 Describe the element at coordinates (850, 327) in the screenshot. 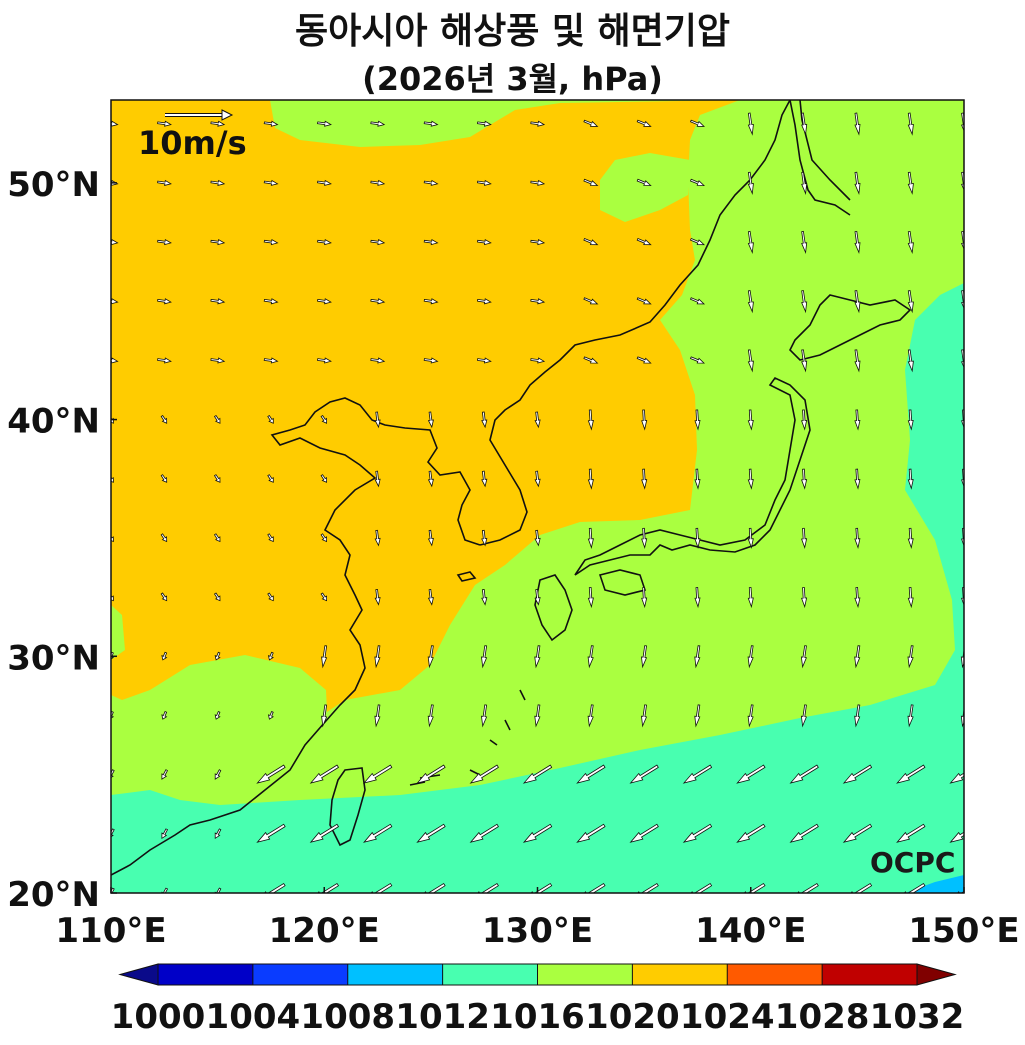

I see `coastline-hokkaido` at that location.